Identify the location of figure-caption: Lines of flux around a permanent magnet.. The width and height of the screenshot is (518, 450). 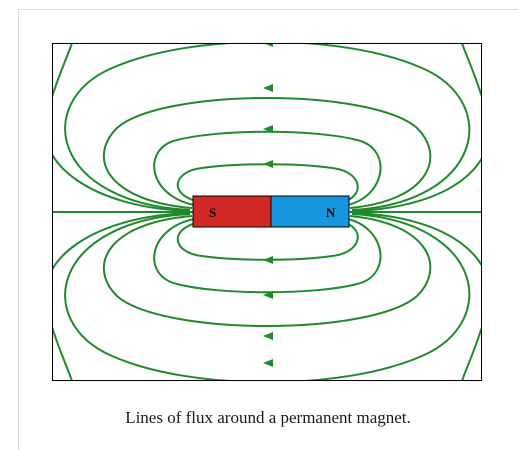
(268, 417).